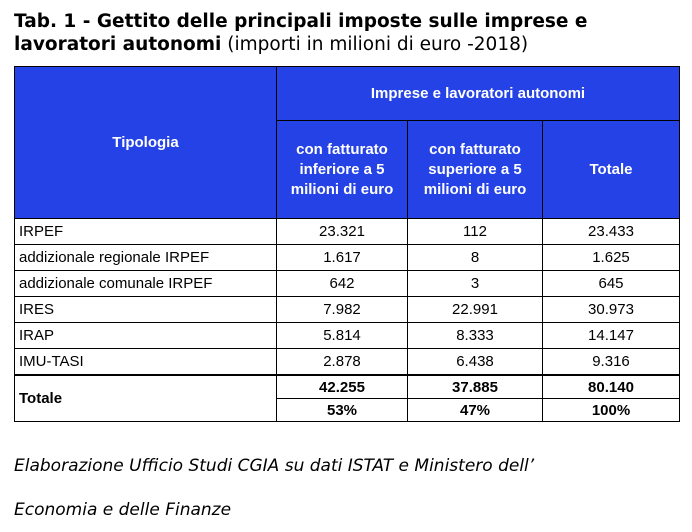 The height and width of the screenshot is (532, 692). What do you see at coordinates (123, 510) in the screenshot?
I see `footnote: Economia e delle Finanze` at bounding box center [123, 510].